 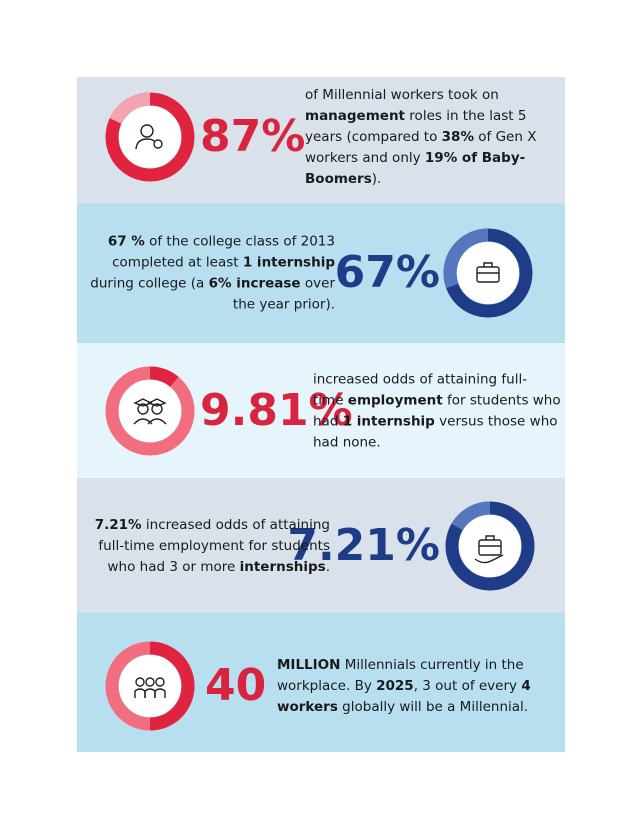 What do you see at coordinates (433, 707) in the screenshot?
I see `text-segment: globally will be a Millennial.` at bounding box center [433, 707].